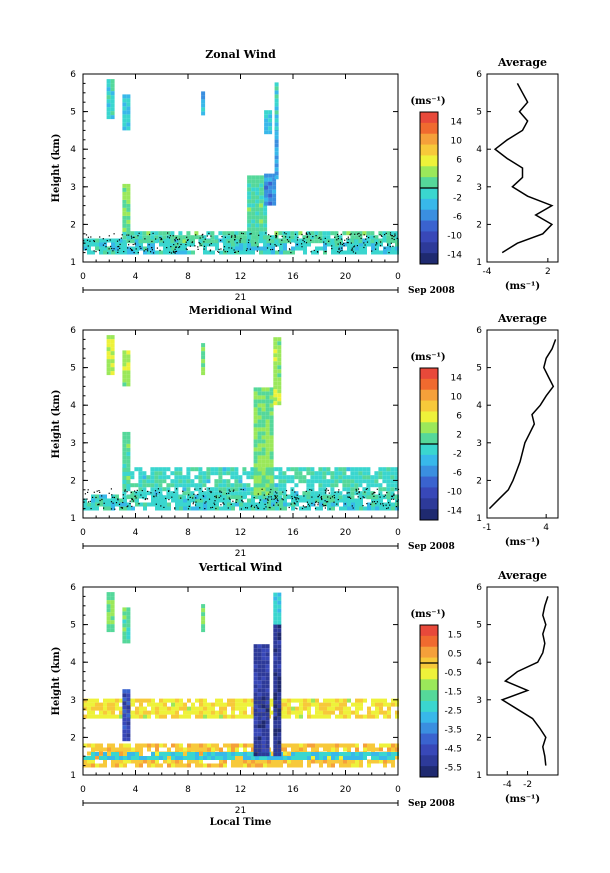  Describe the element at coordinates (241, 756) in the screenshot. I see `heatmap-cluster` at that location.